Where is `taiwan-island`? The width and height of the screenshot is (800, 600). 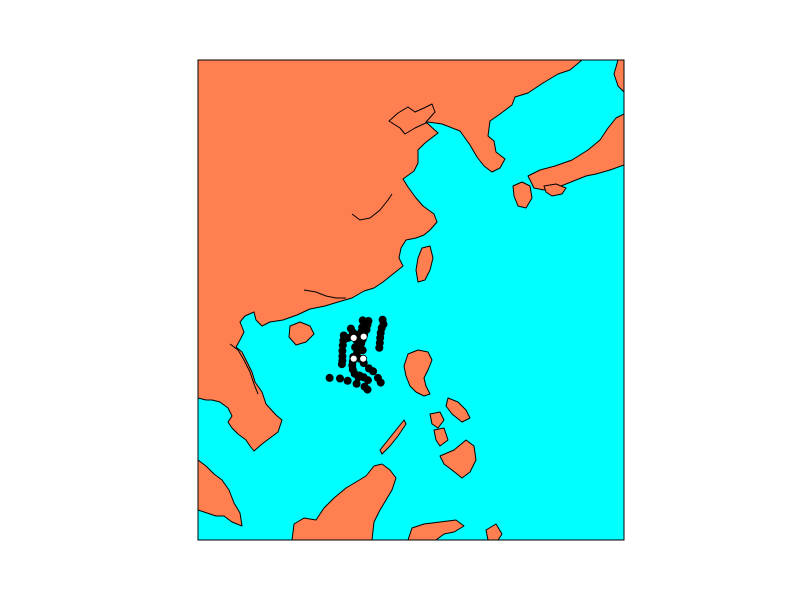 taiwan-island is located at coordinates (424, 264).